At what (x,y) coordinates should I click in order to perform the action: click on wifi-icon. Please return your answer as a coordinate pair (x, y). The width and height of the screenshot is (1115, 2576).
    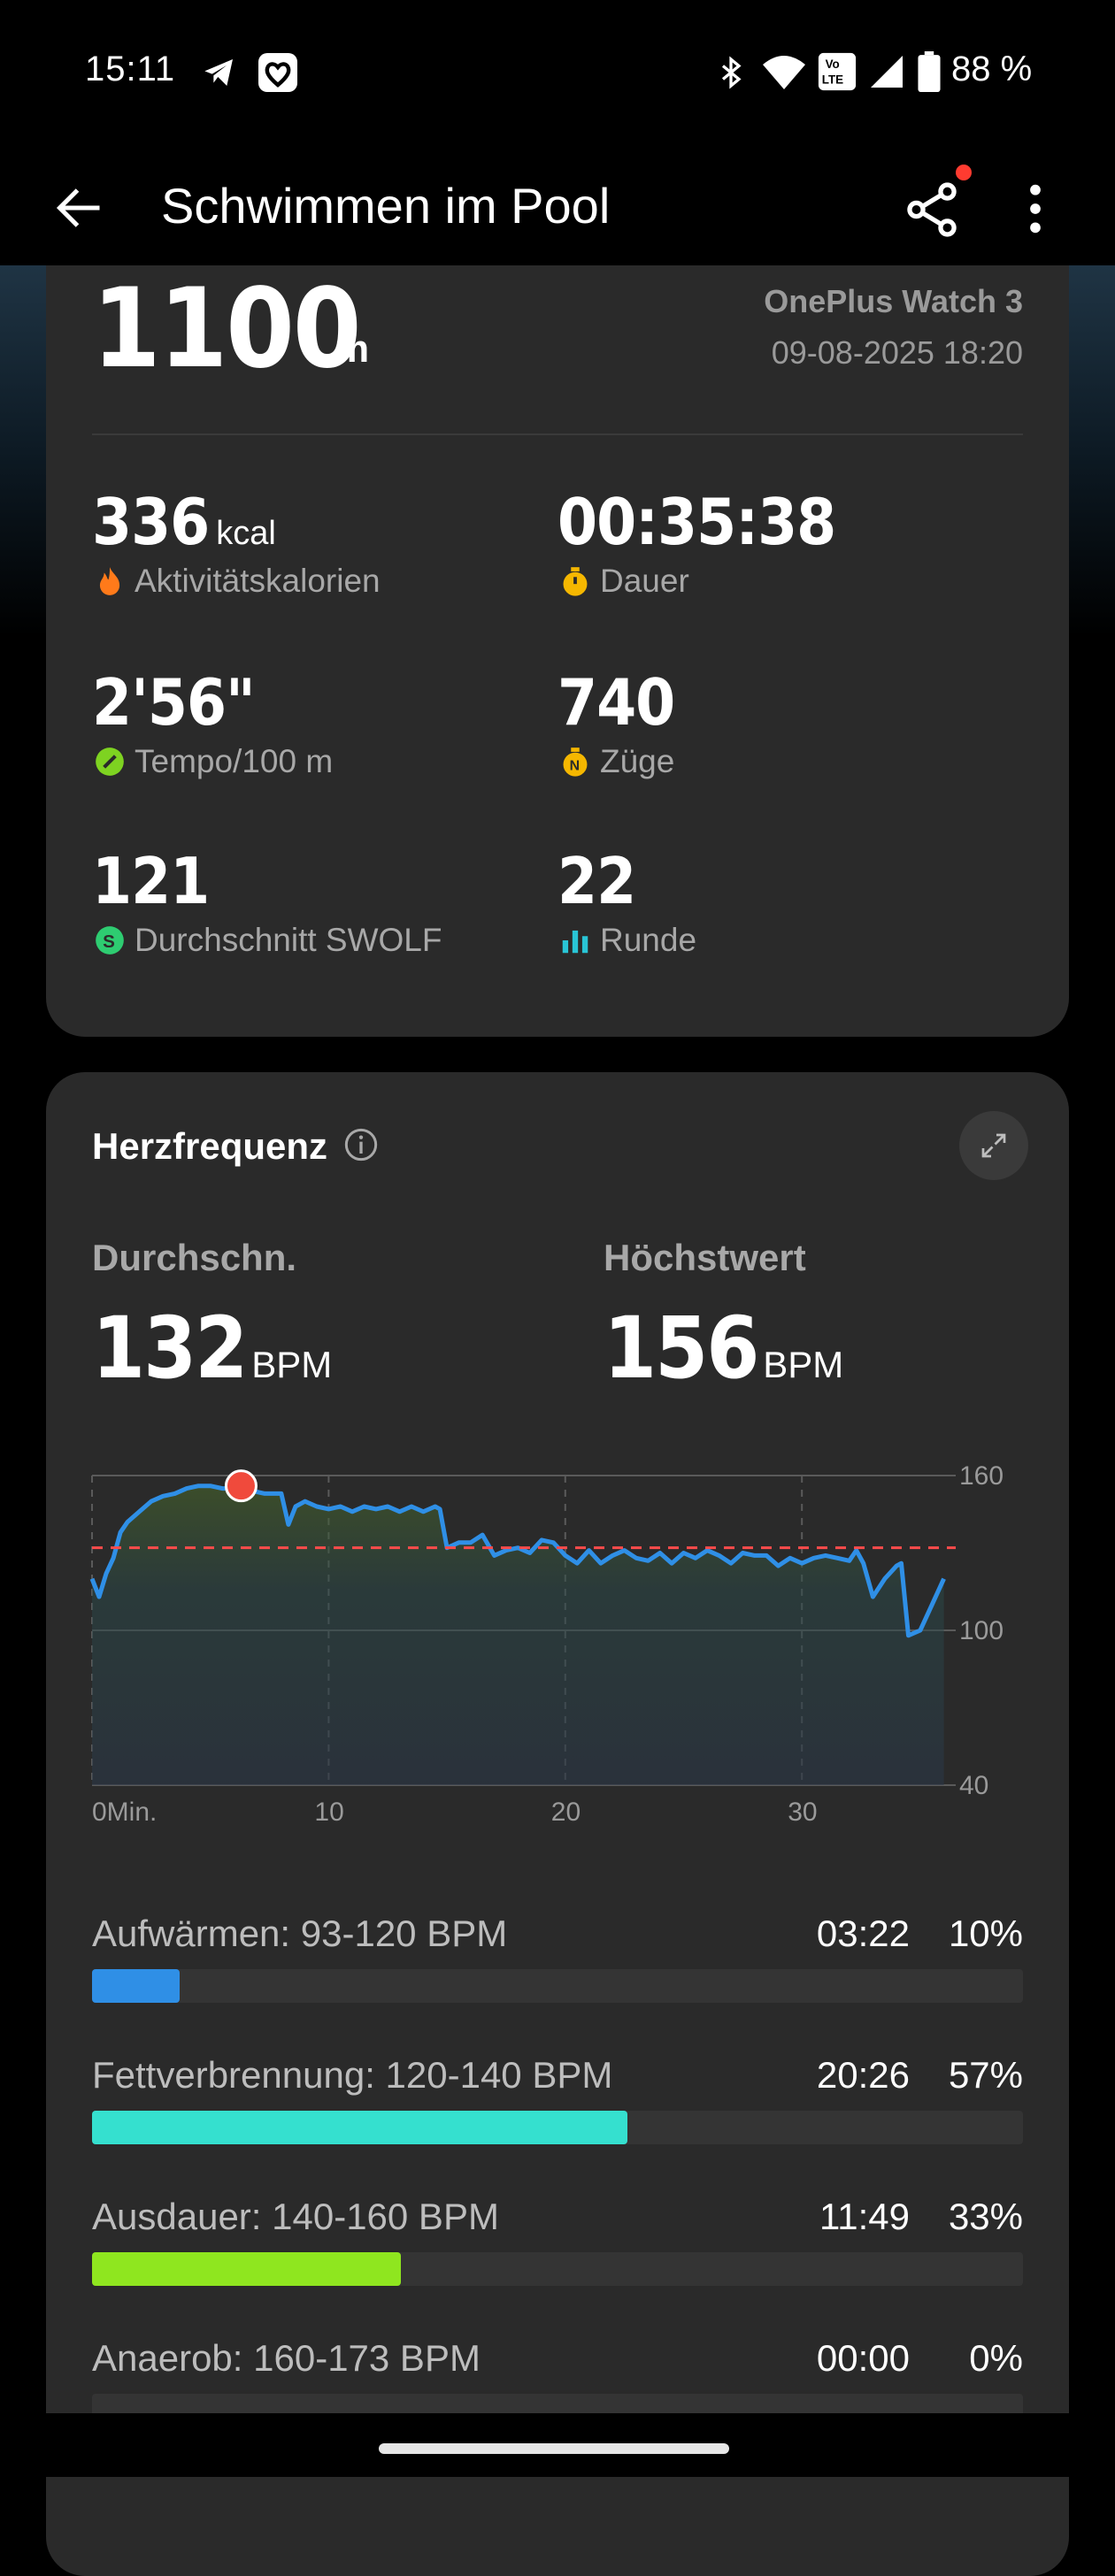
    Looking at the image, I should click on (784, 72).